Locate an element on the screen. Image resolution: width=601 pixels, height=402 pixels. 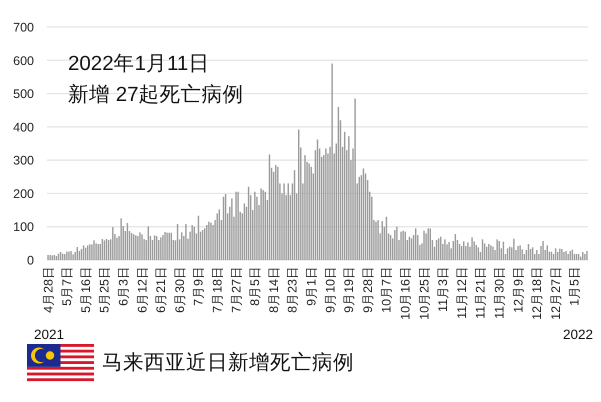
x-tick-label: 7月9日 is located at coordinates (199, 286).